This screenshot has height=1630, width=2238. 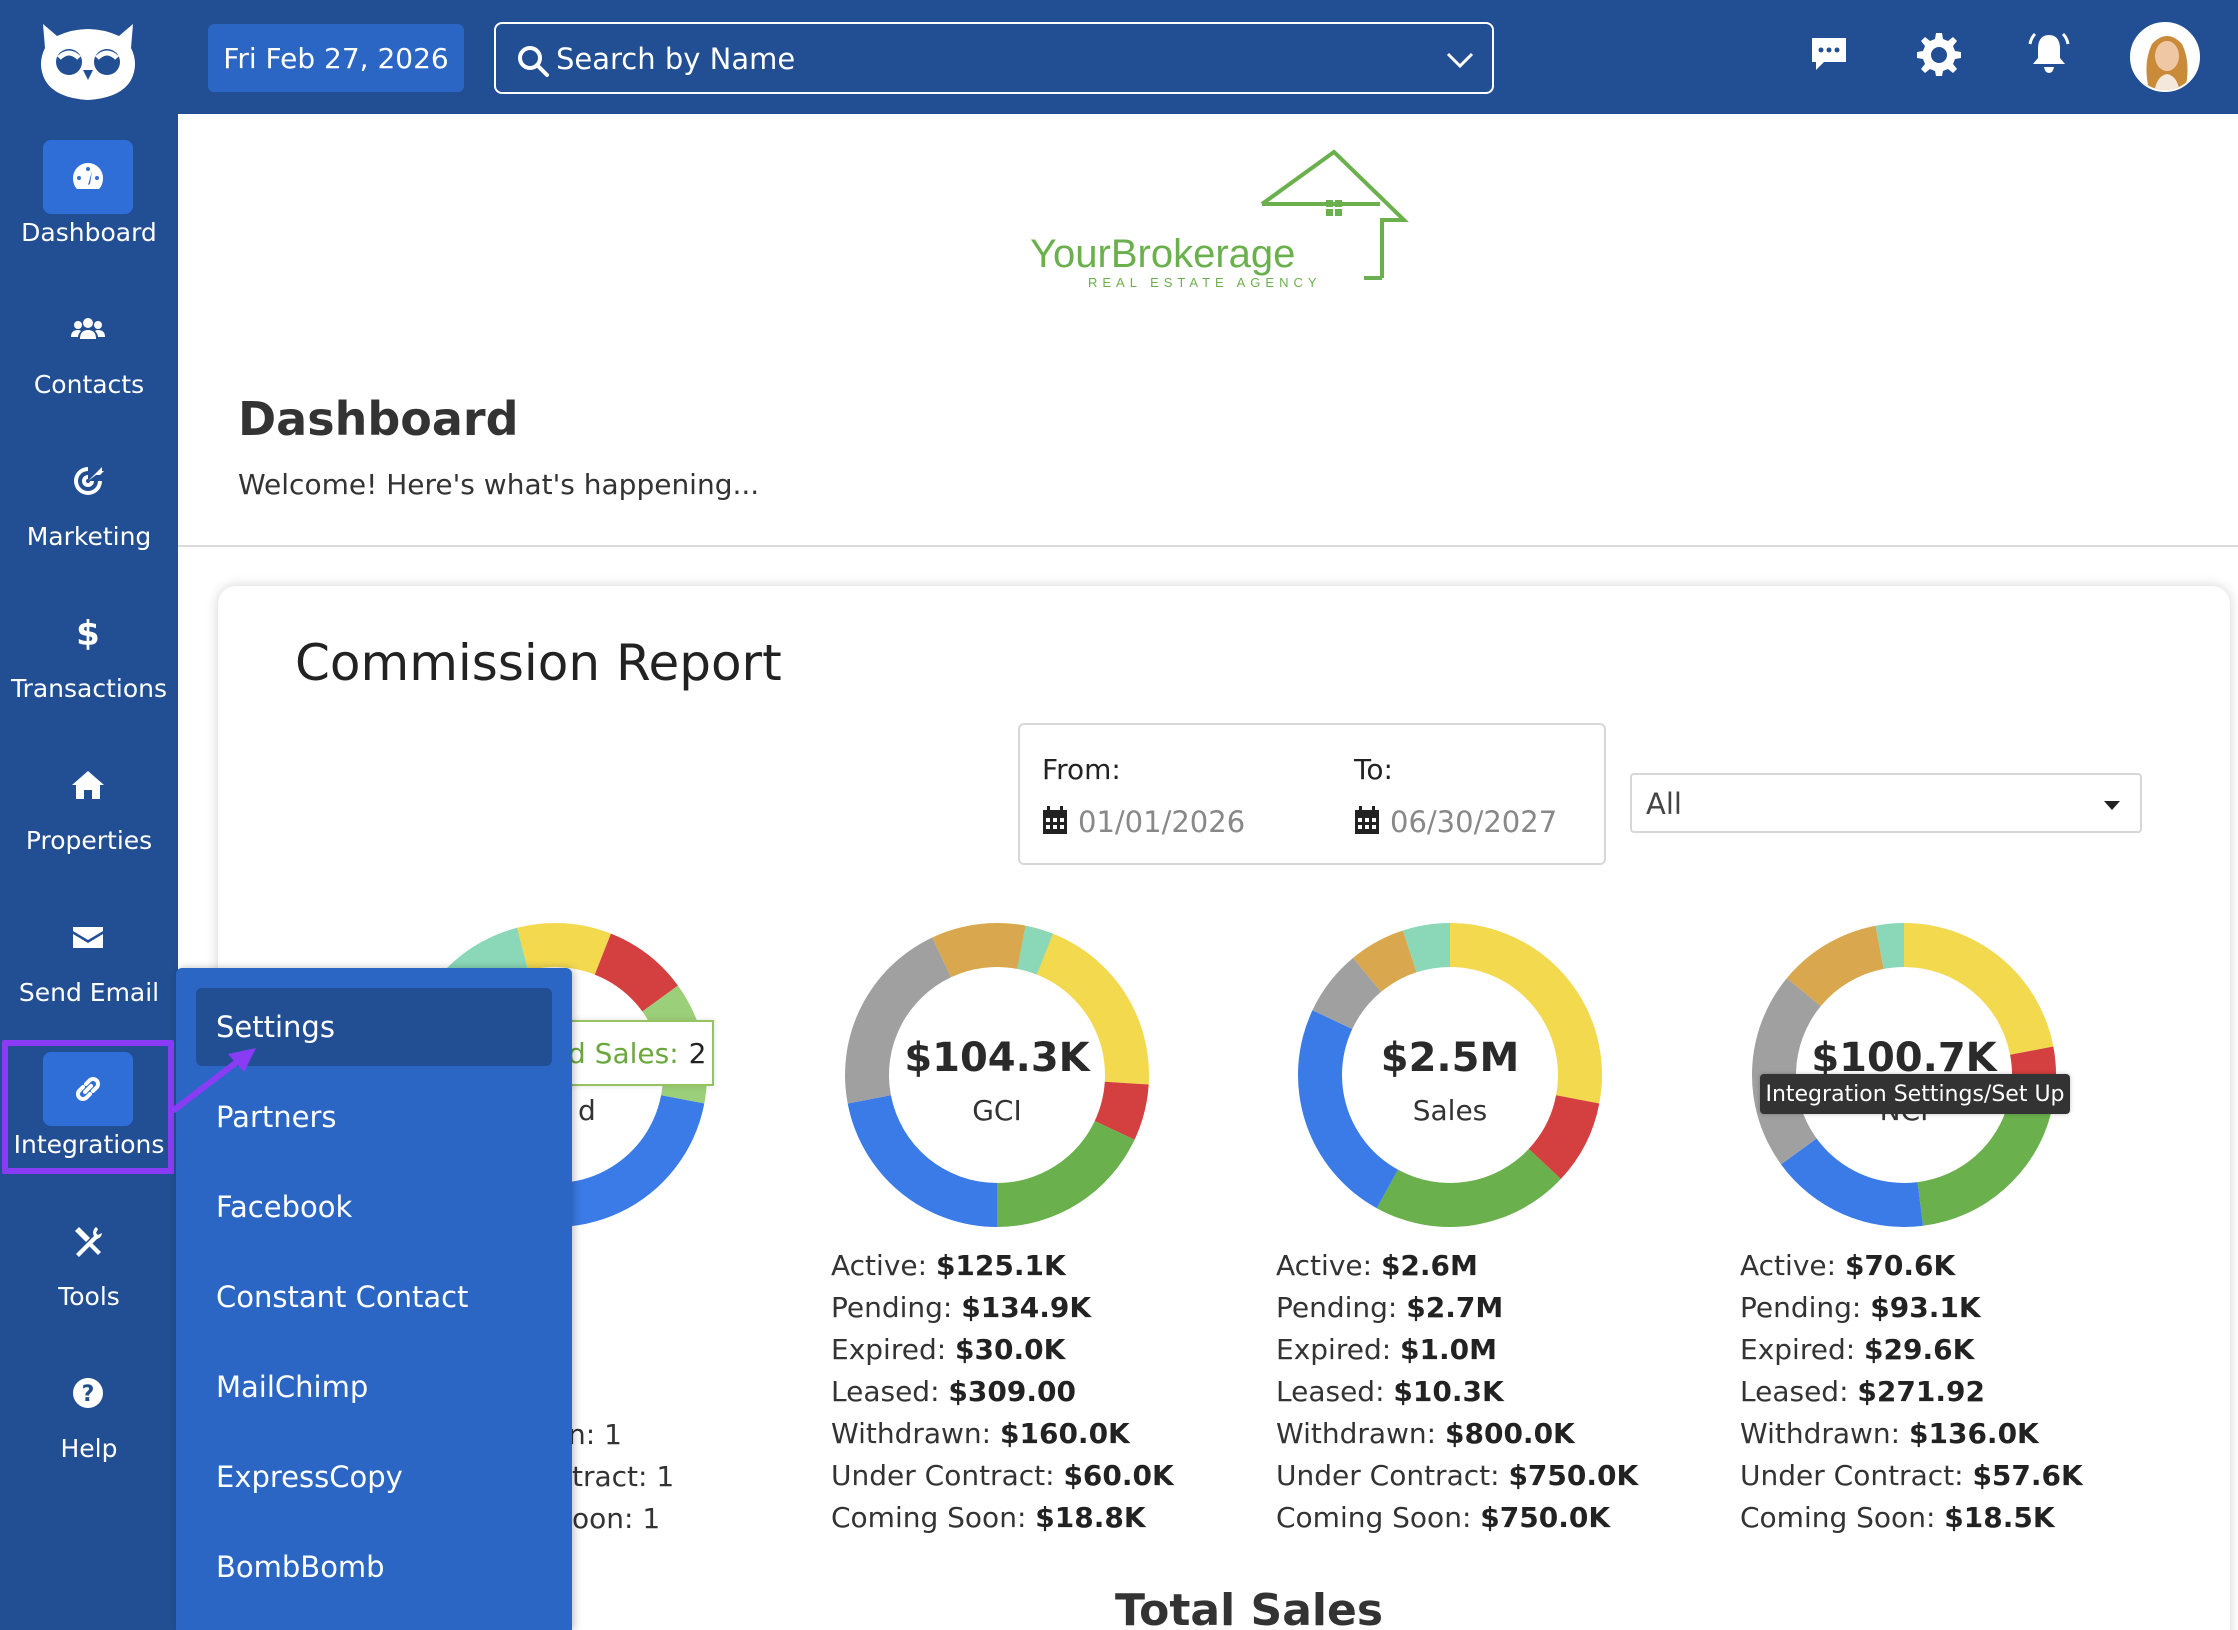 I want to click on stat-value: $18.5K, so click(x=1999, y=1517).